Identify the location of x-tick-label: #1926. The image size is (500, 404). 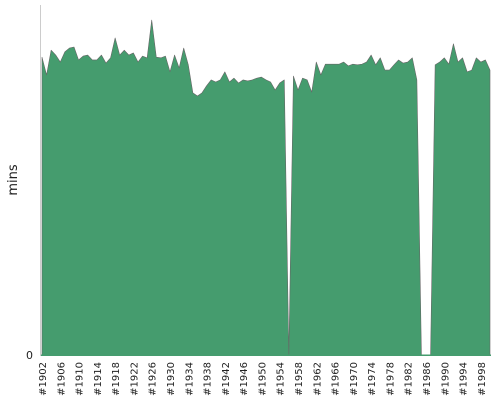
(153, 379).